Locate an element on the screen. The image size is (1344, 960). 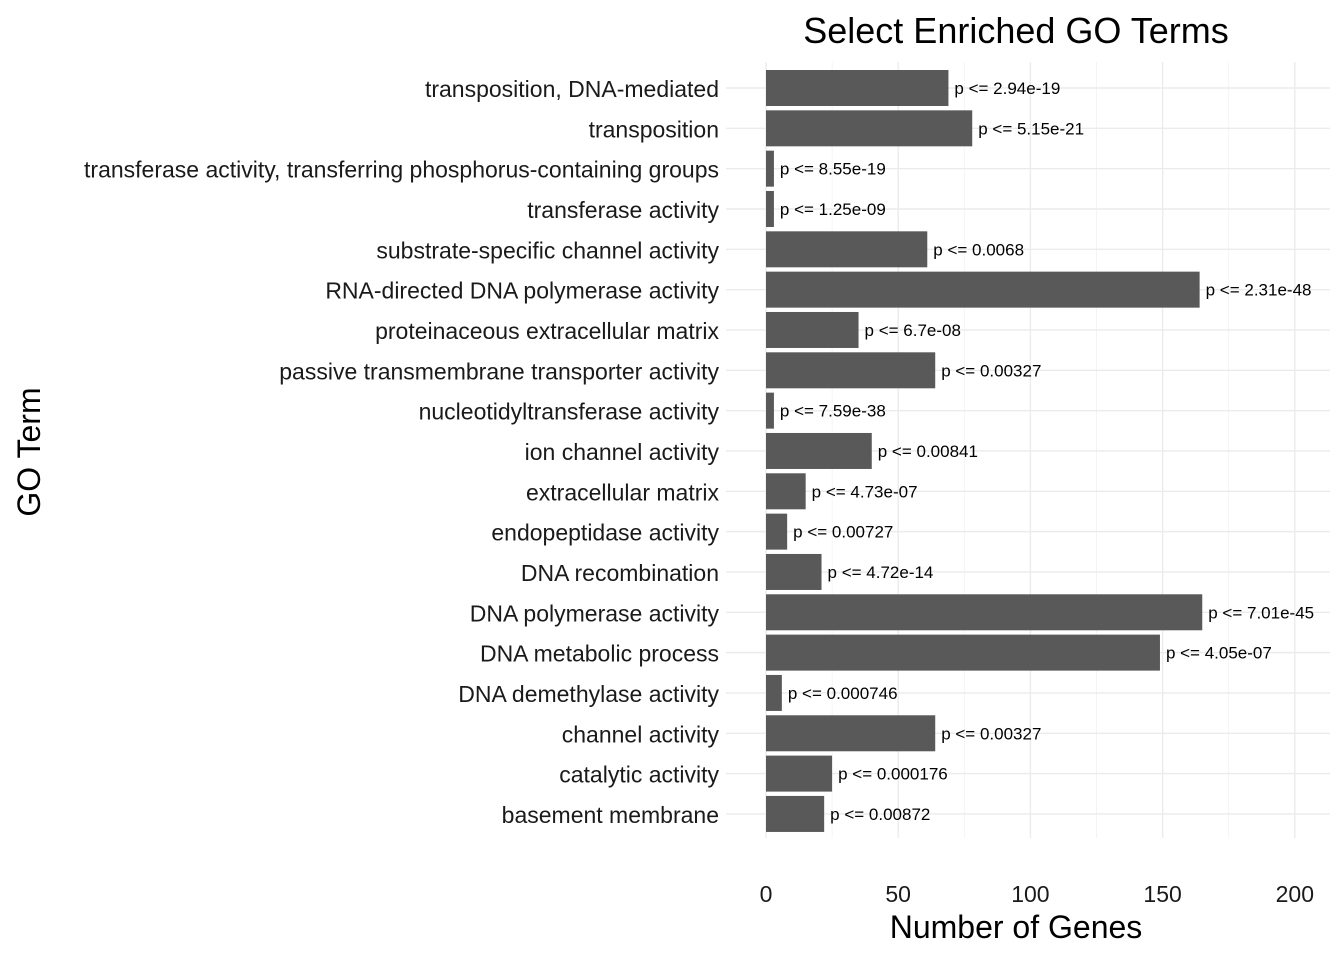
x-tick-label: 0 is located at coordinates (766, 894).